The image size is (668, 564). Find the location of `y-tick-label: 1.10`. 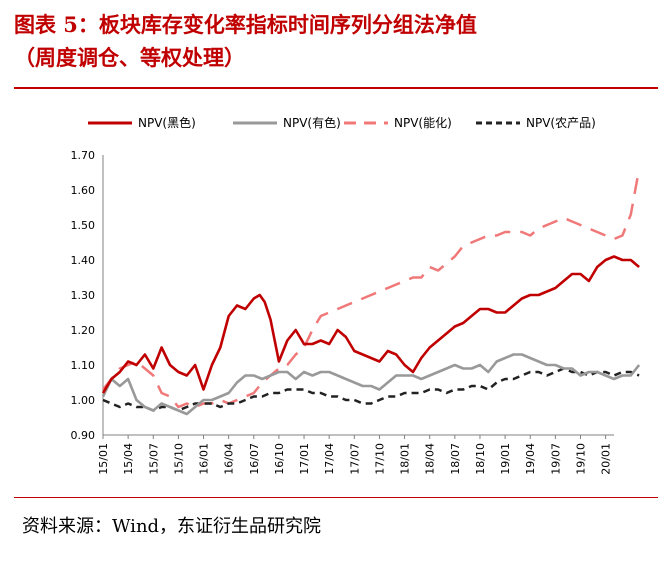

y-tick-label: 1.10 is located at coordinates (83, 365).